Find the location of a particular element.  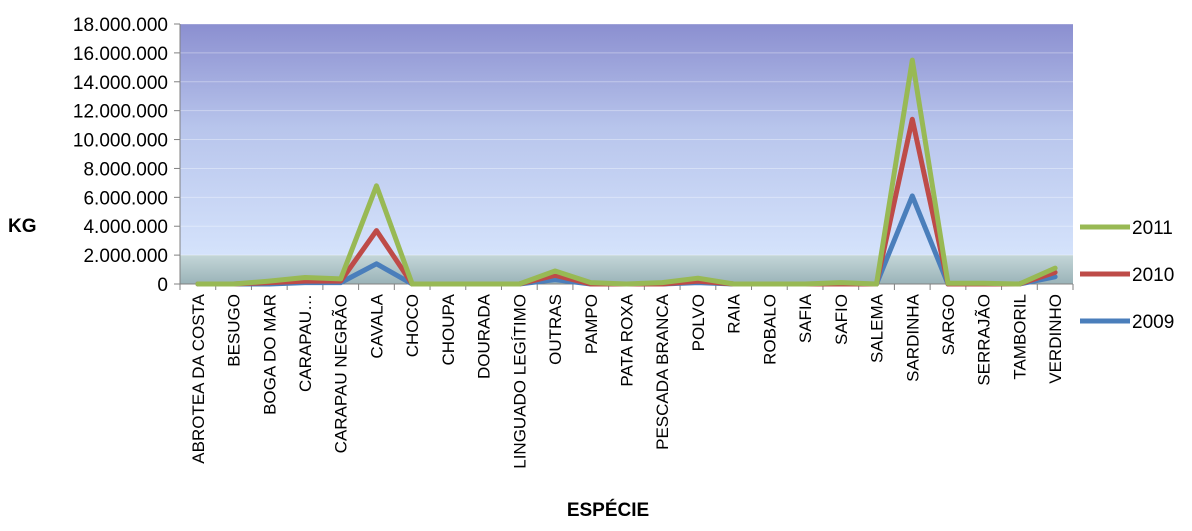

x-tick-label: BOGA DO MAR is located at coordinates (269, 354).